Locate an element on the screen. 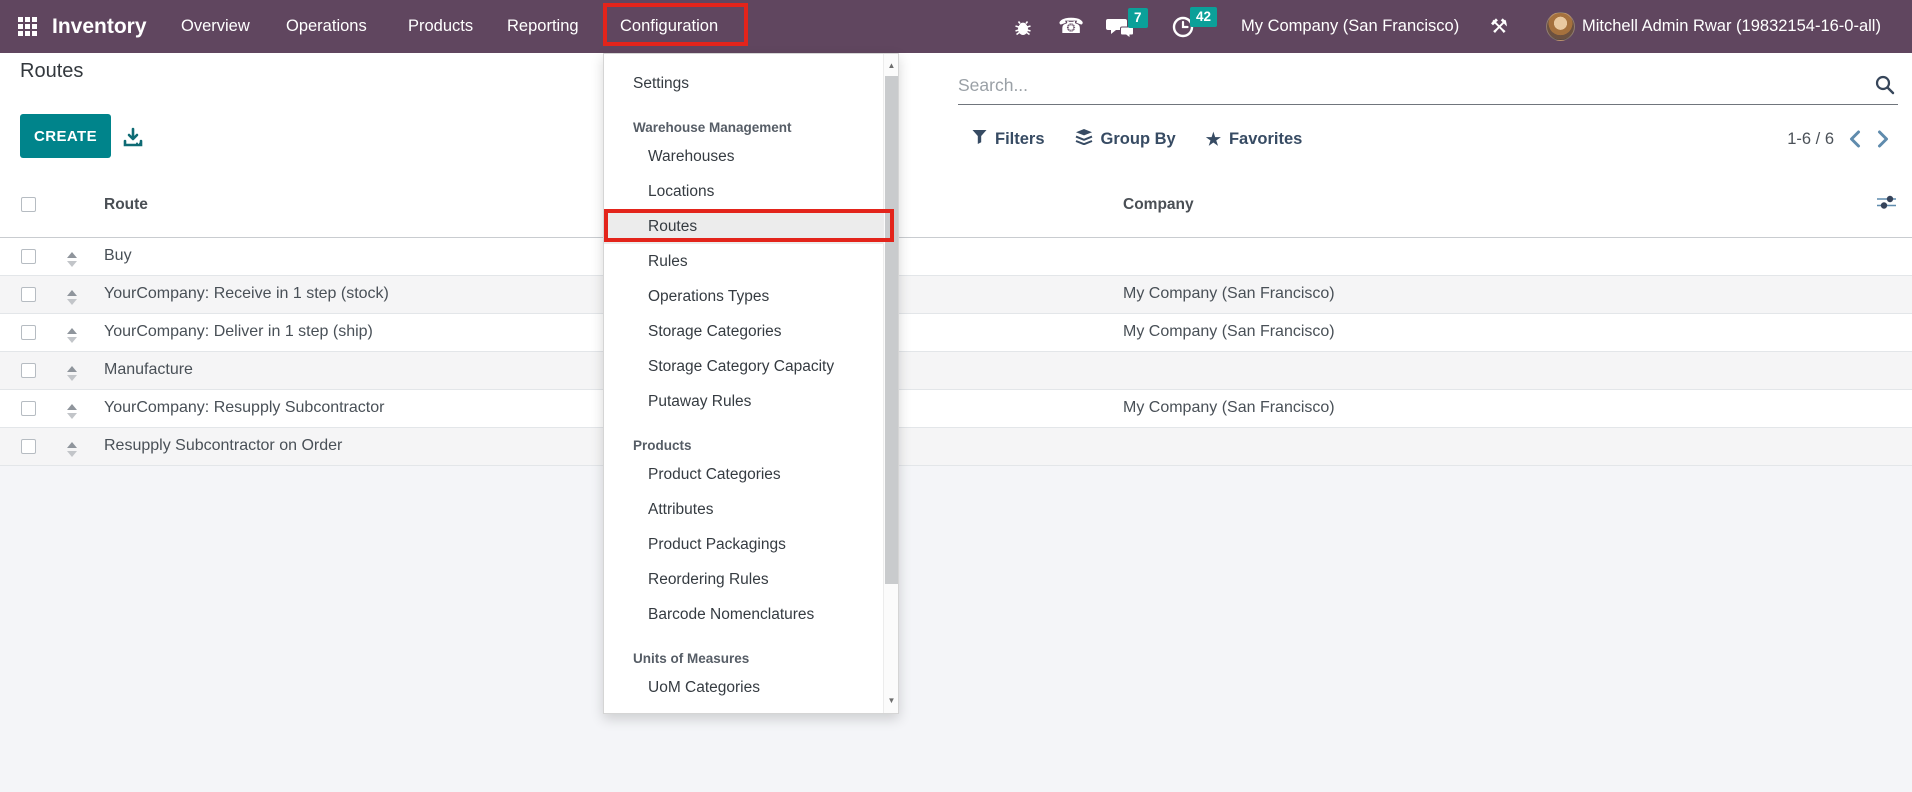  nav-menu-reporting: Reporting is located at coordinates (543, 26).